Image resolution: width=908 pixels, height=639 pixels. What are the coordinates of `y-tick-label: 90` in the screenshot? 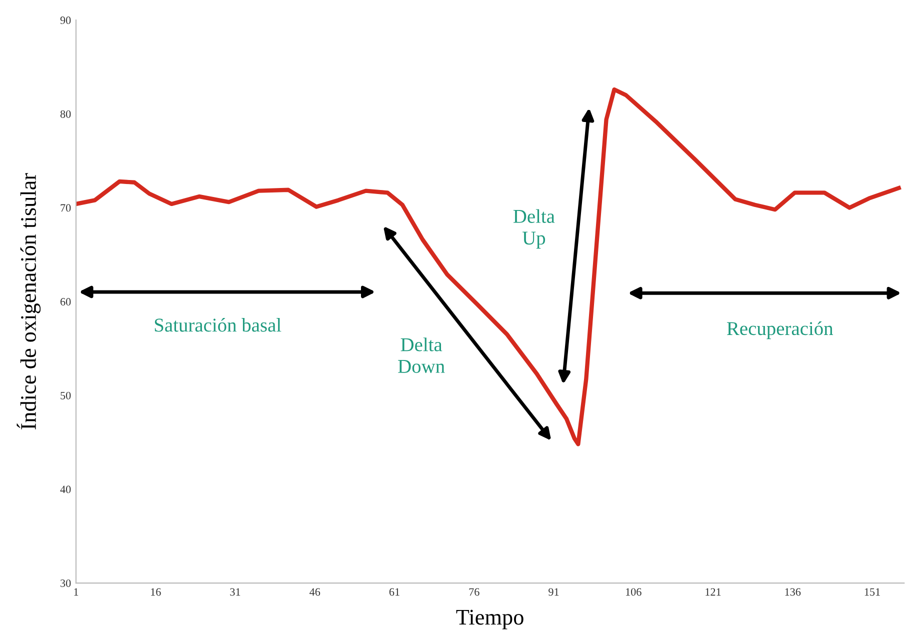 It's located at (65, 20).